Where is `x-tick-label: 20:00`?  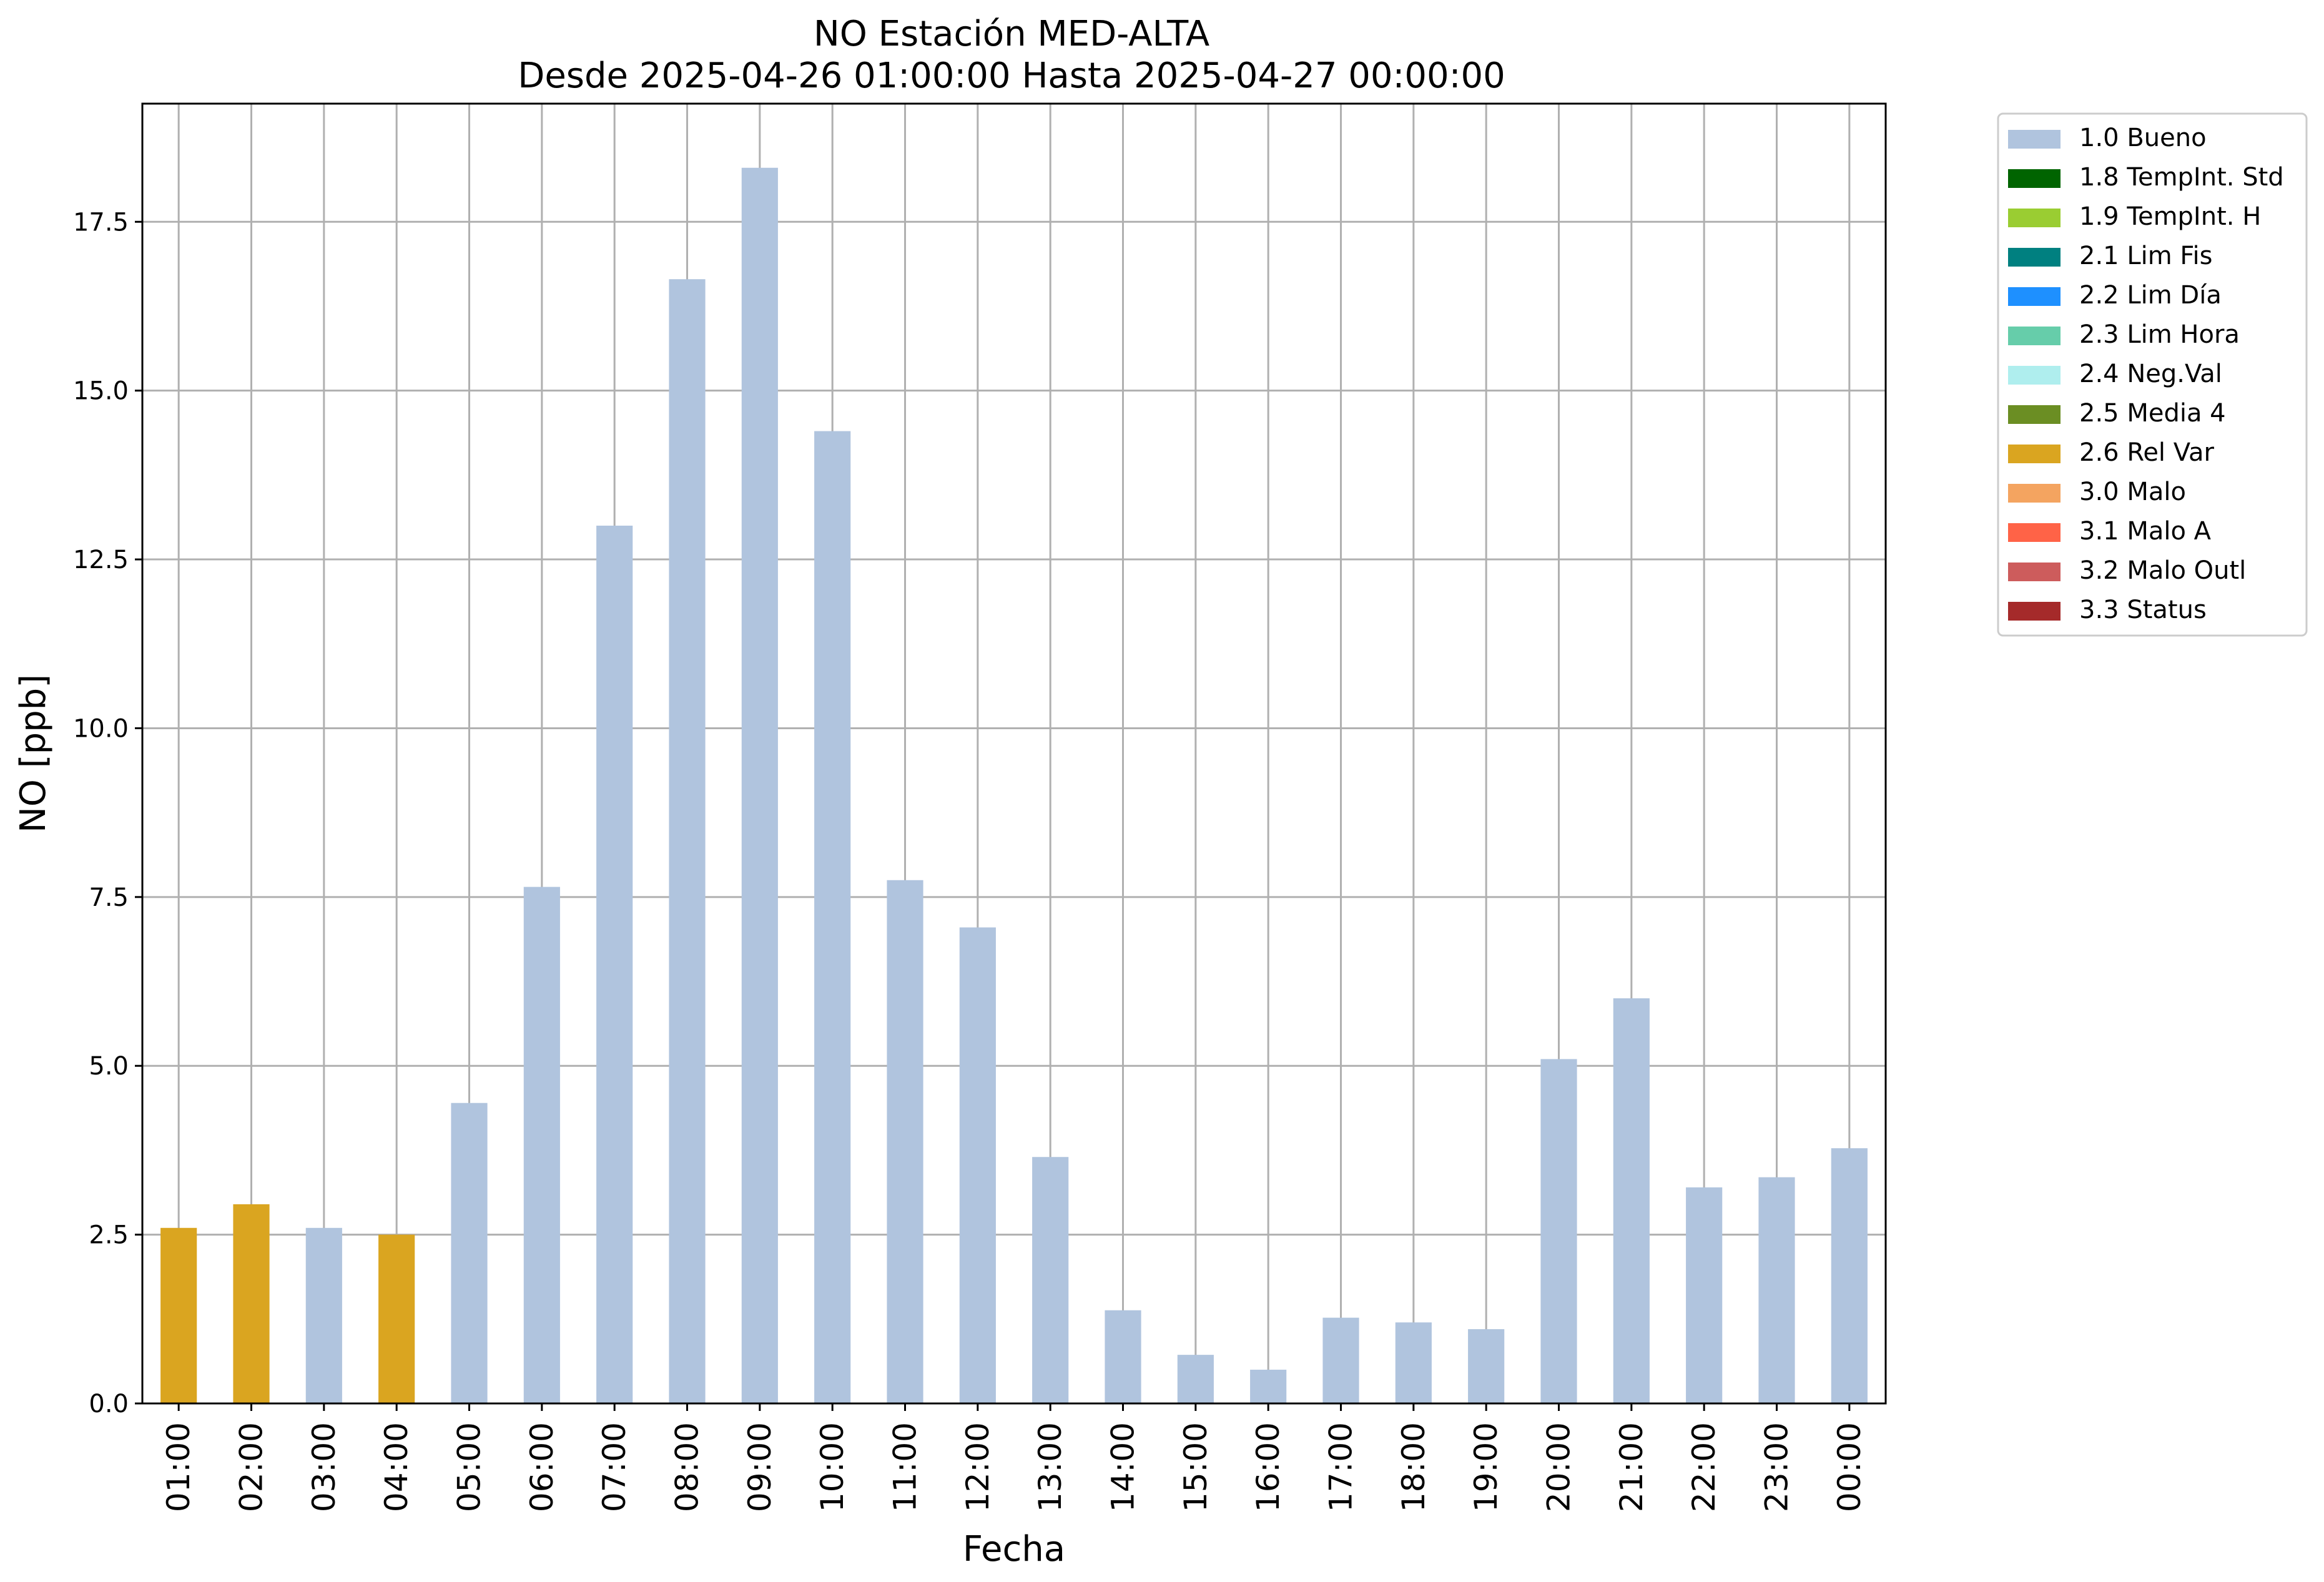
x-tick-label: 20:00 is located at coordinates (1559, 1467).